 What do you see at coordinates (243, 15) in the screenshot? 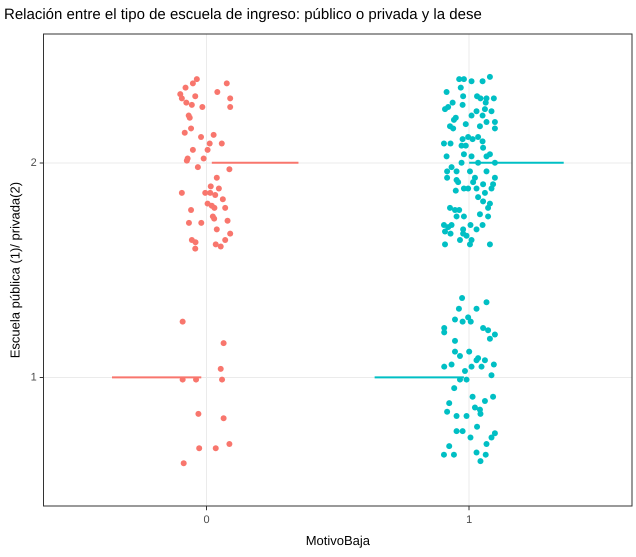
I see `chart-title: Relación entre el tipo de escuela de ingreso: público o privada y la dese` at bounding box center [243, 15].